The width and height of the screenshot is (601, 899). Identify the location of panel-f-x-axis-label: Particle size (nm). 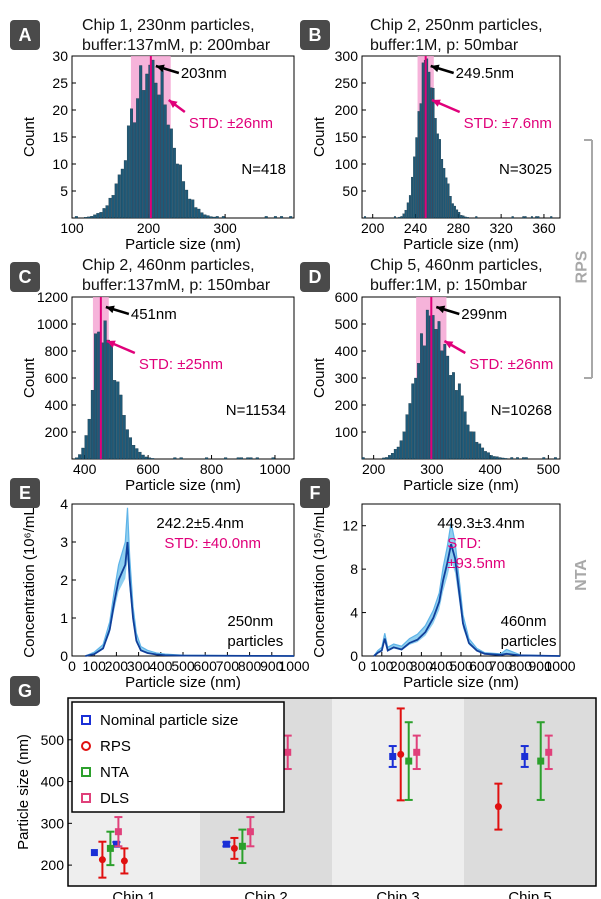
(461, 682).